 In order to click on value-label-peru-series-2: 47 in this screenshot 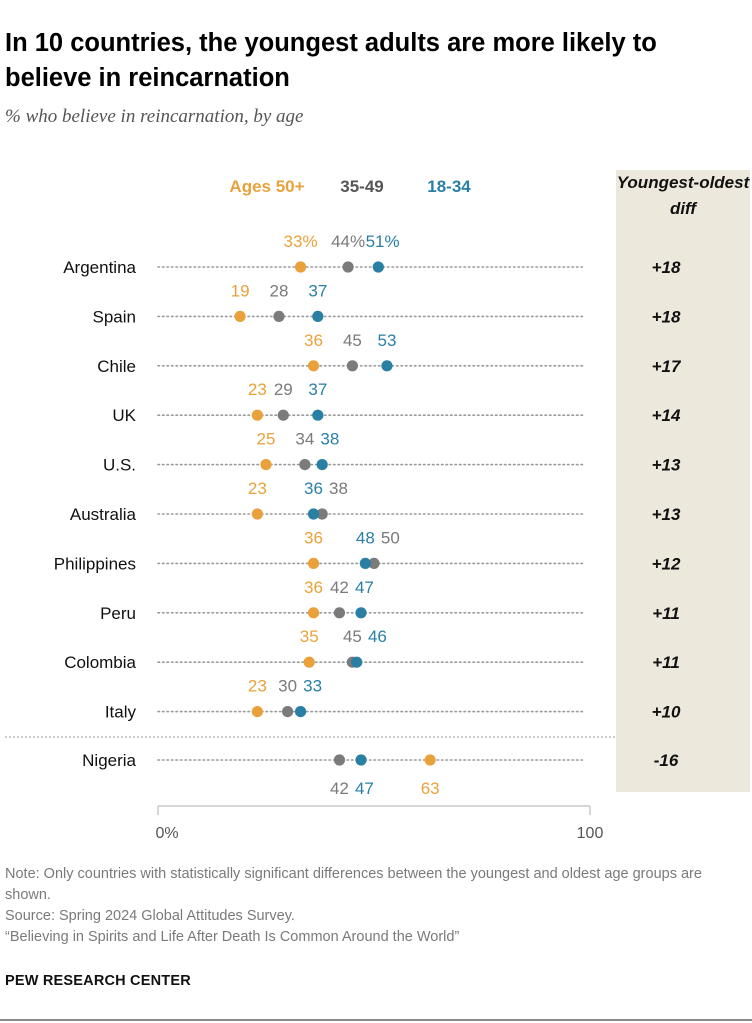, I will do `click(364, 587)`.